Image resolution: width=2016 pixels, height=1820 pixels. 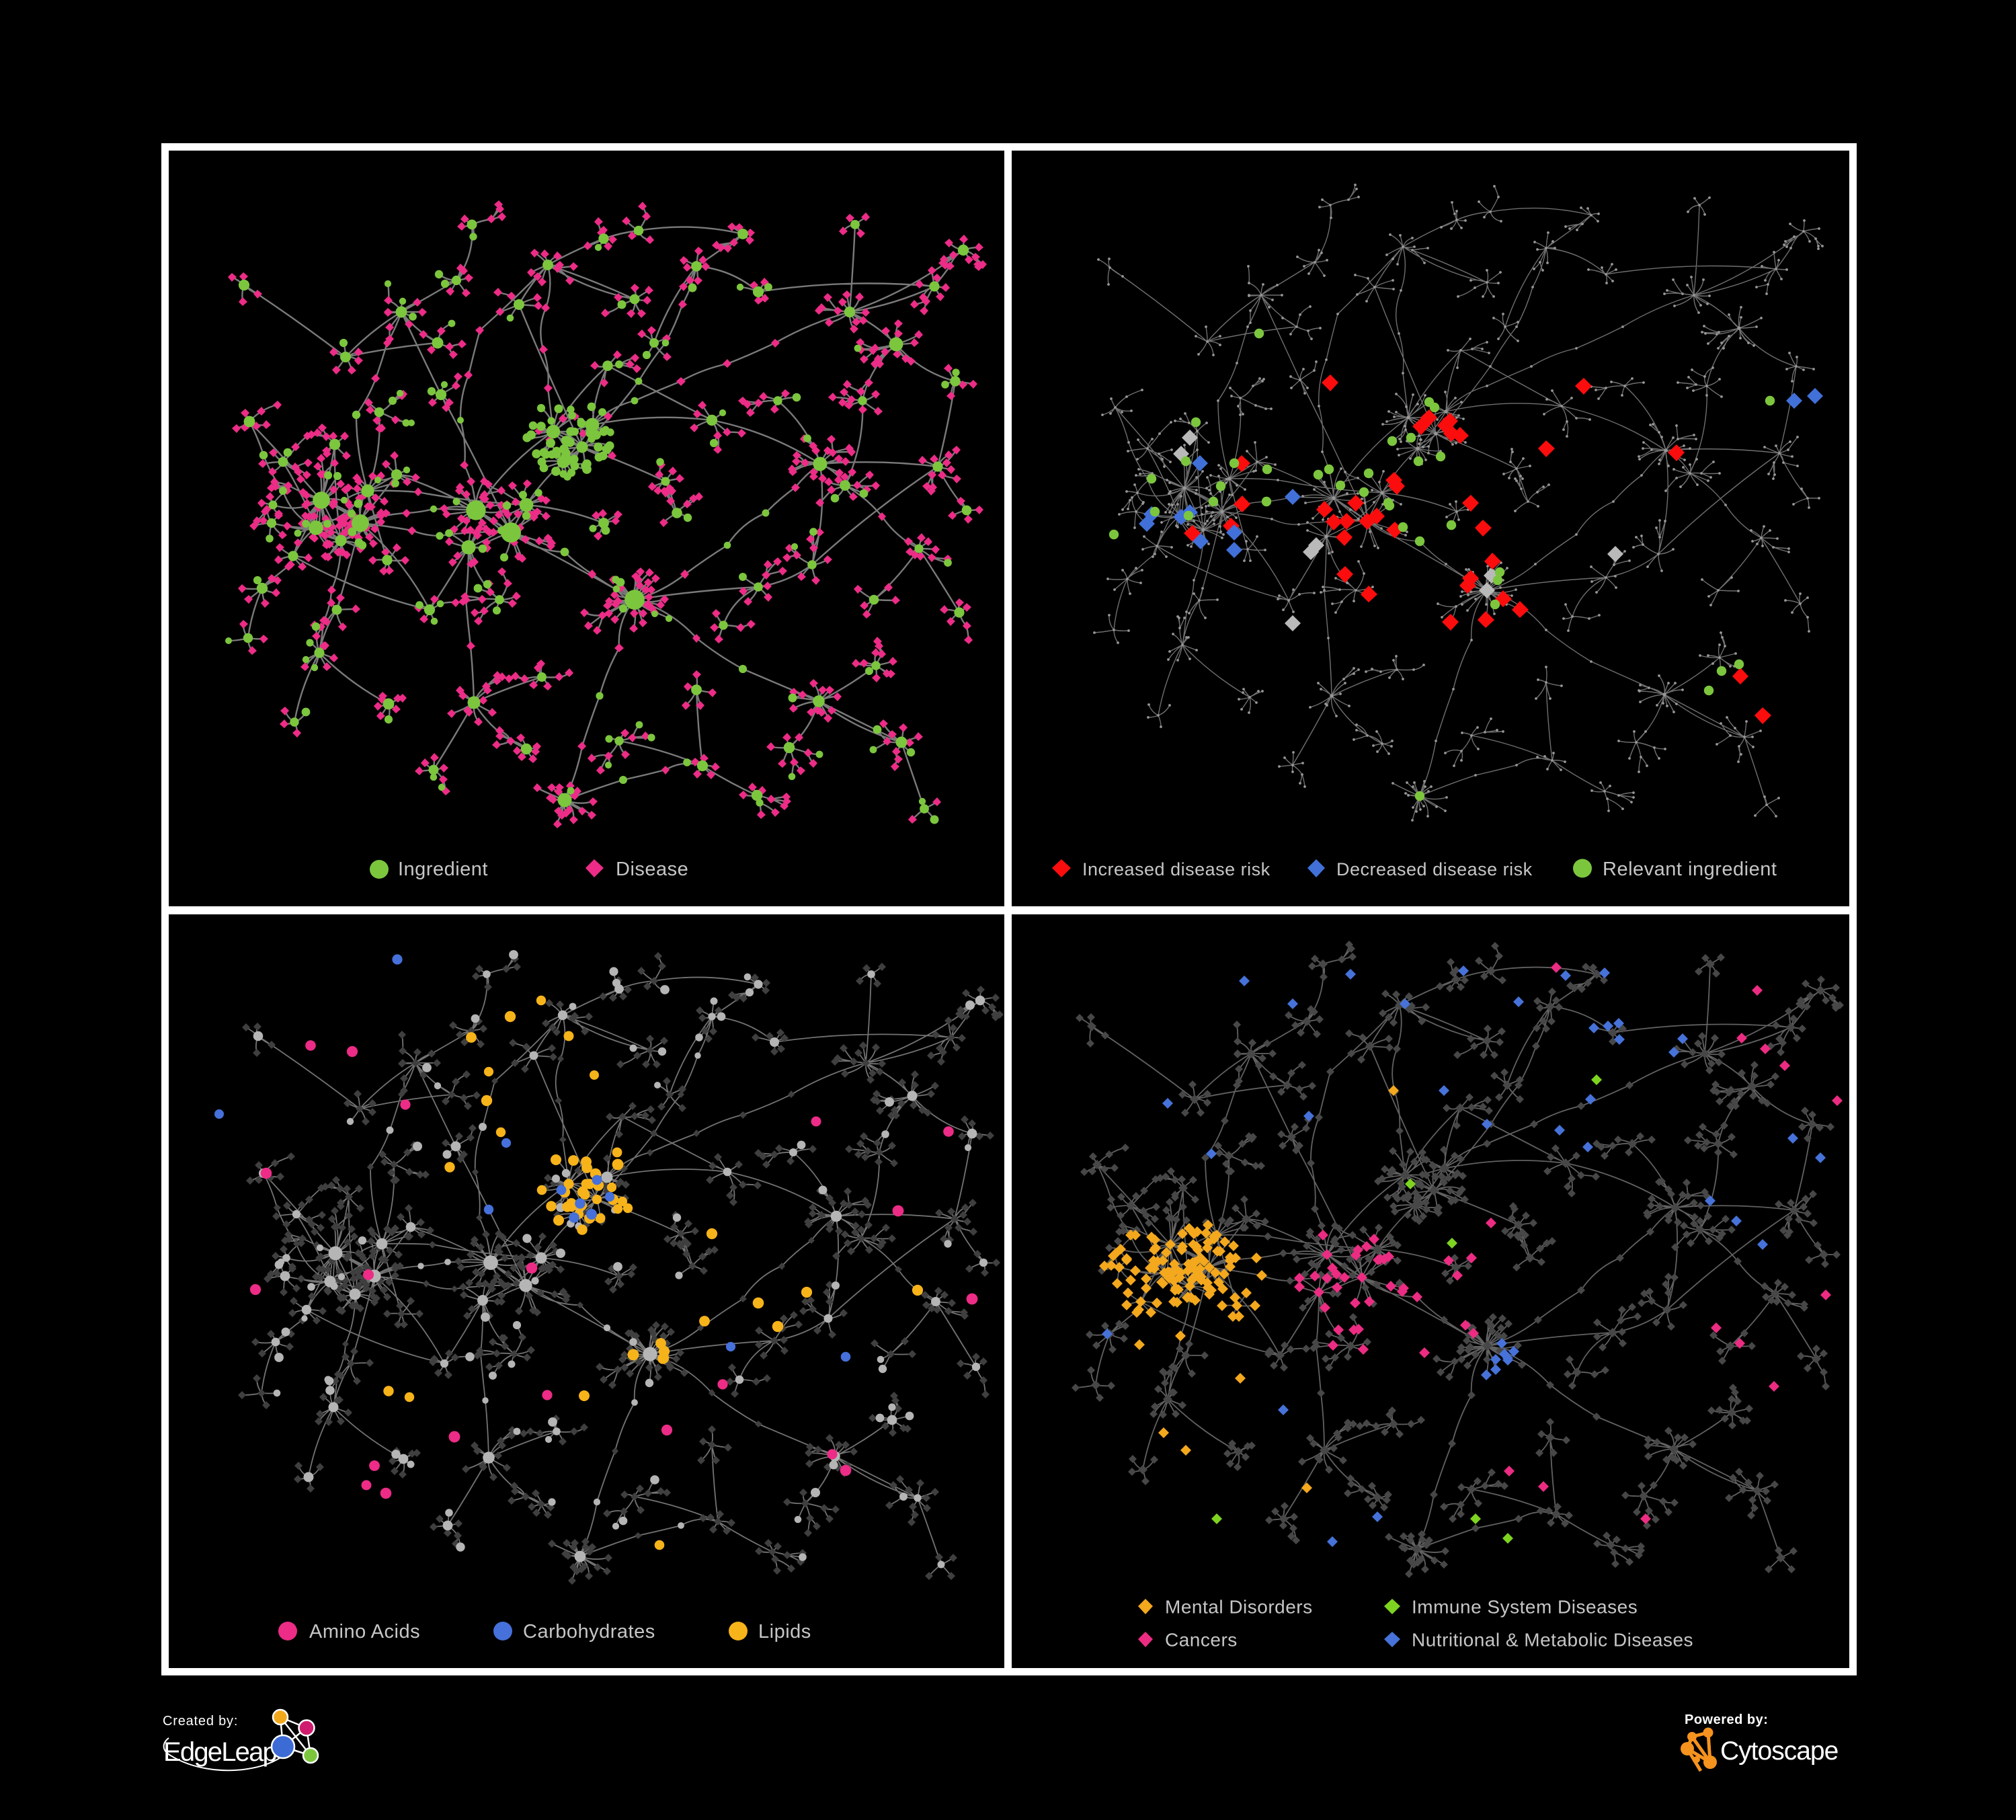 I want to click on svg-text: Cytoscape, so click(x=1779, y=1751).